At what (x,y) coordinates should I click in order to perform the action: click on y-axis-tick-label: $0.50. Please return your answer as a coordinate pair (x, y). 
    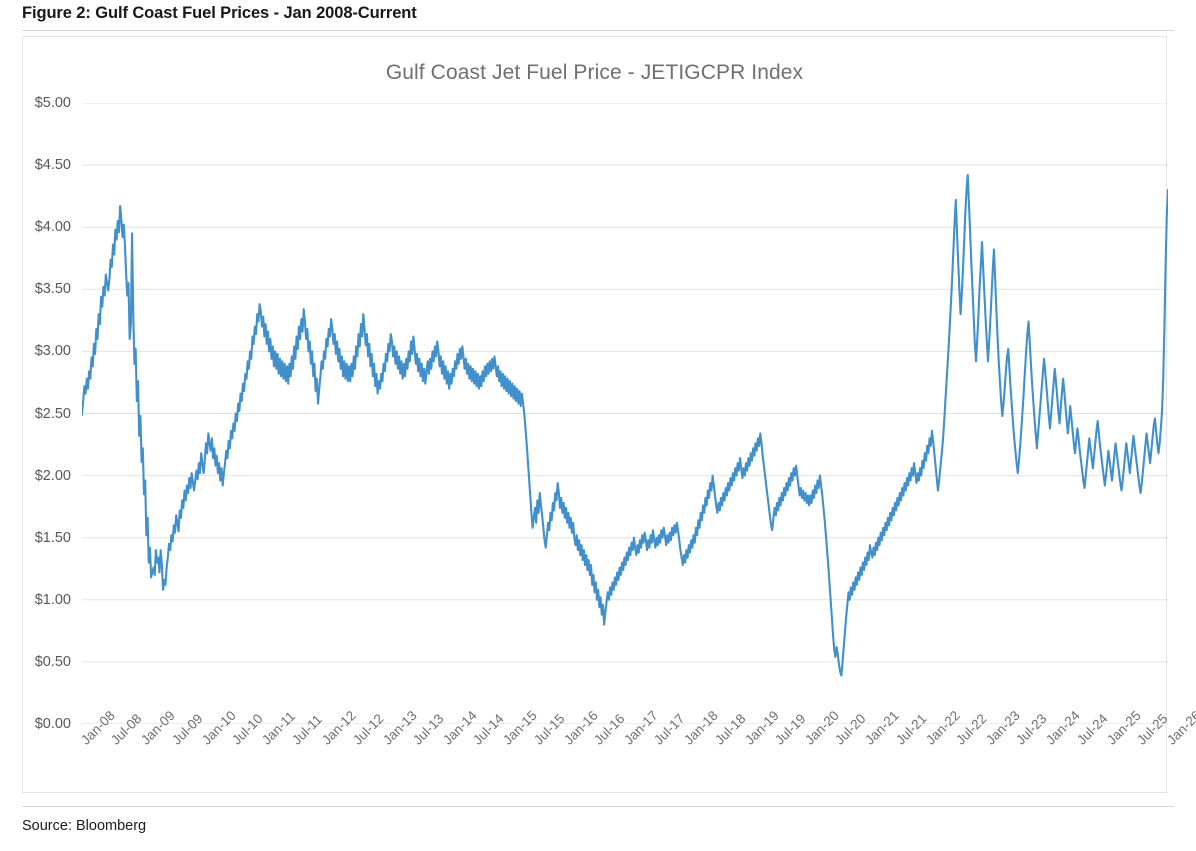
    Looking at the image, I should click on (52, 661).